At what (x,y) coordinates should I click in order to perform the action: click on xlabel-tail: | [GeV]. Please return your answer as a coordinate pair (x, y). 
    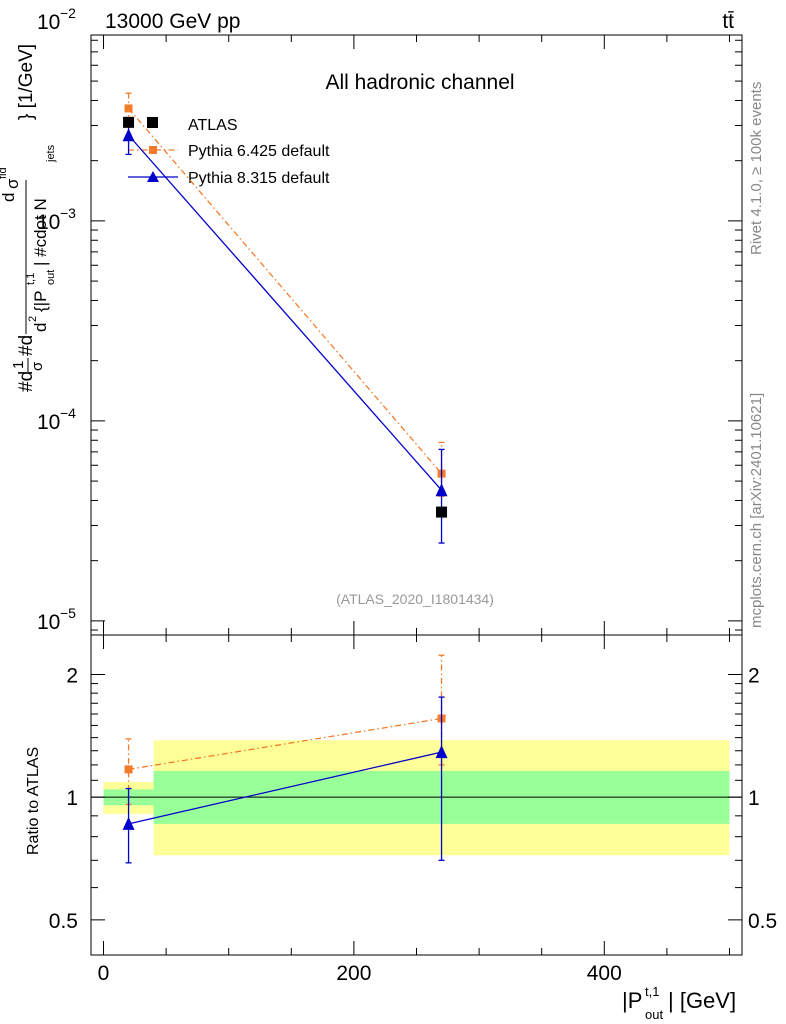
    Looking at the image, I should click on (702, 1000).